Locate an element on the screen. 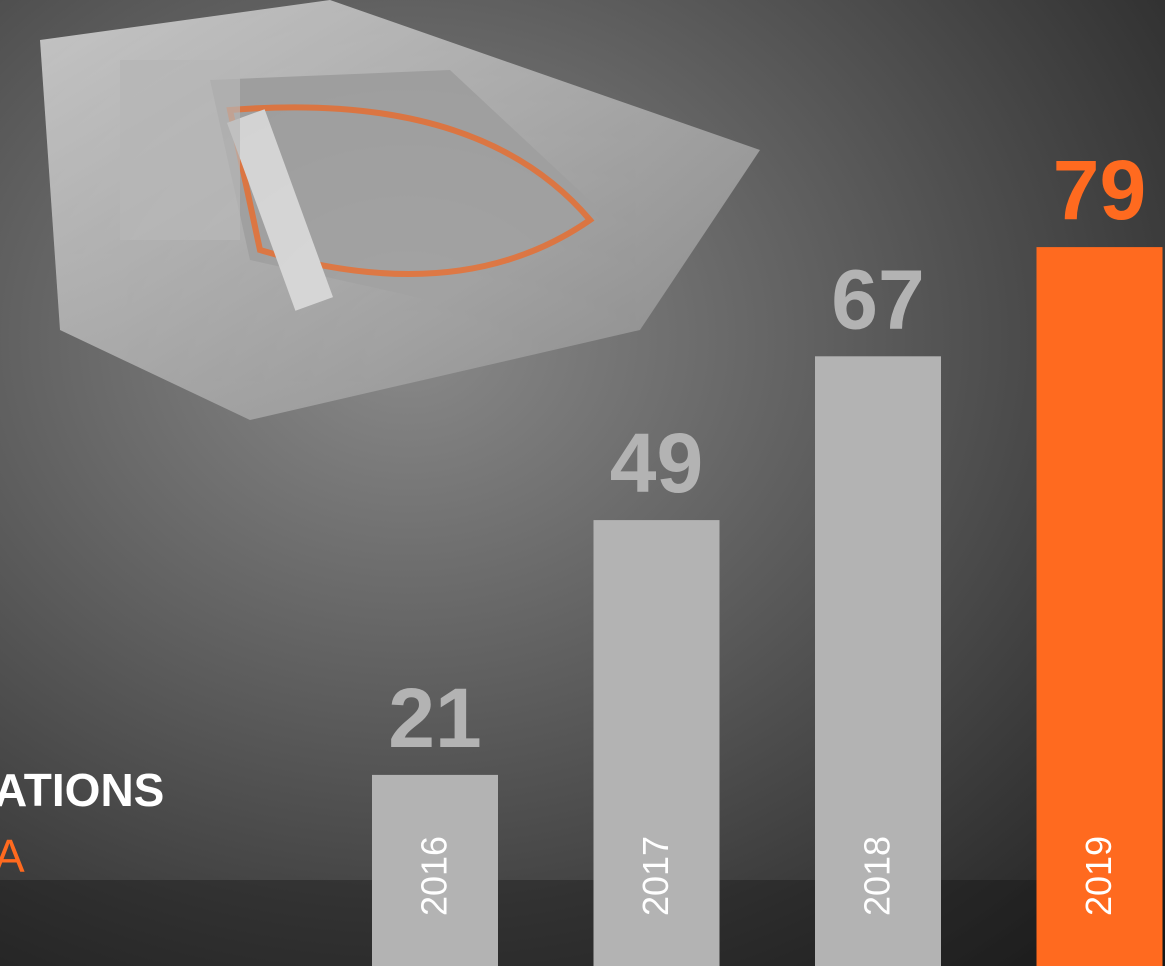  x-tick-label: 2017 is located at coordinates (655, 876).